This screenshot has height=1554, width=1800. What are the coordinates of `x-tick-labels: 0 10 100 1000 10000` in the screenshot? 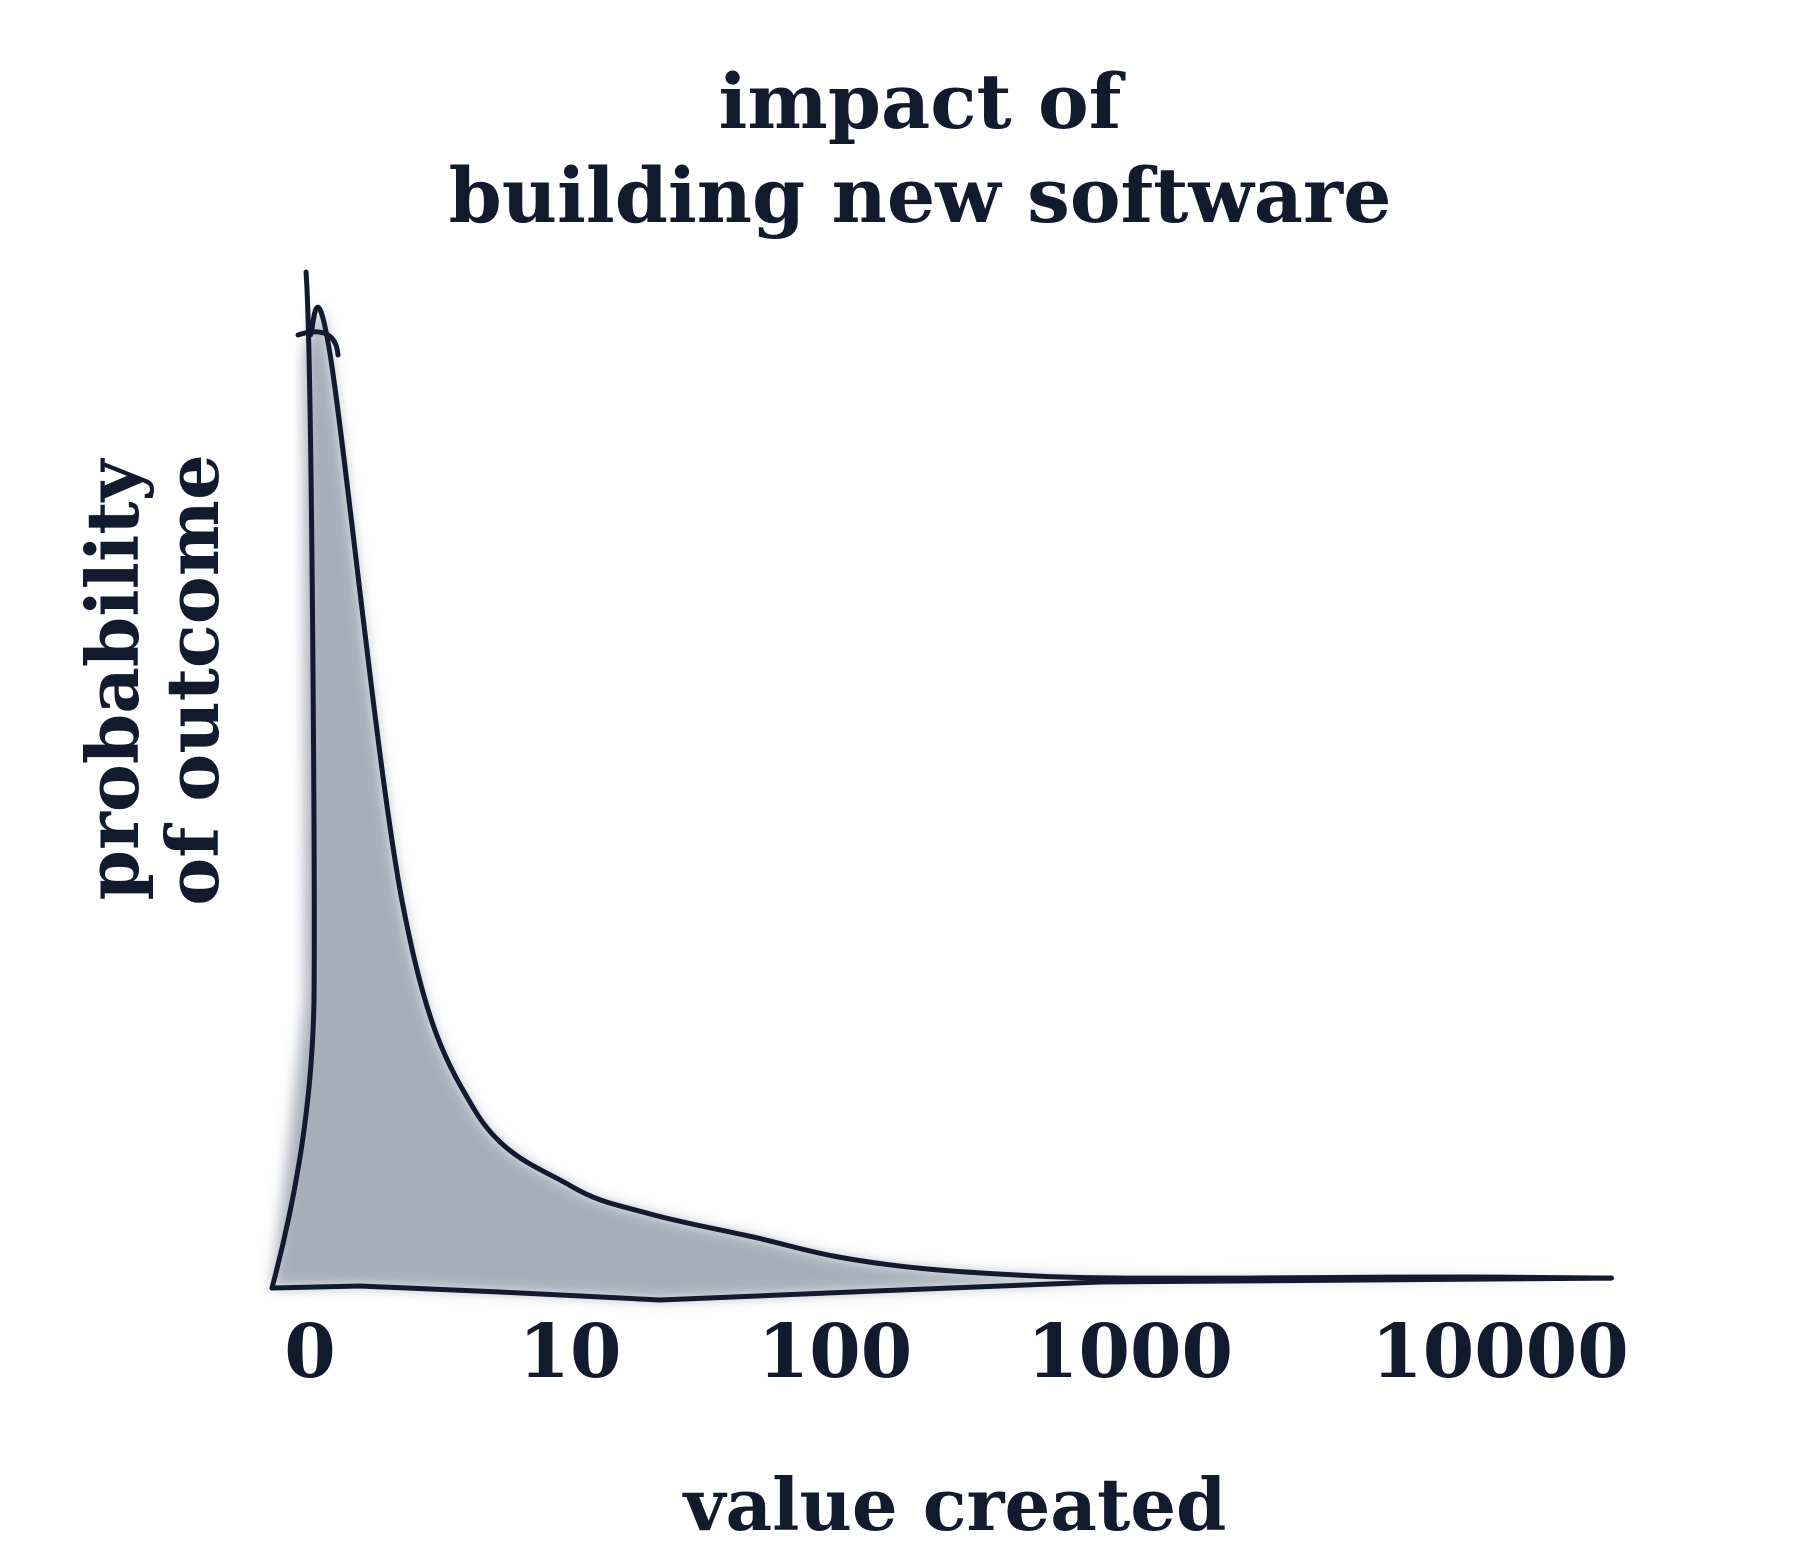 It's located at (956, 1352).